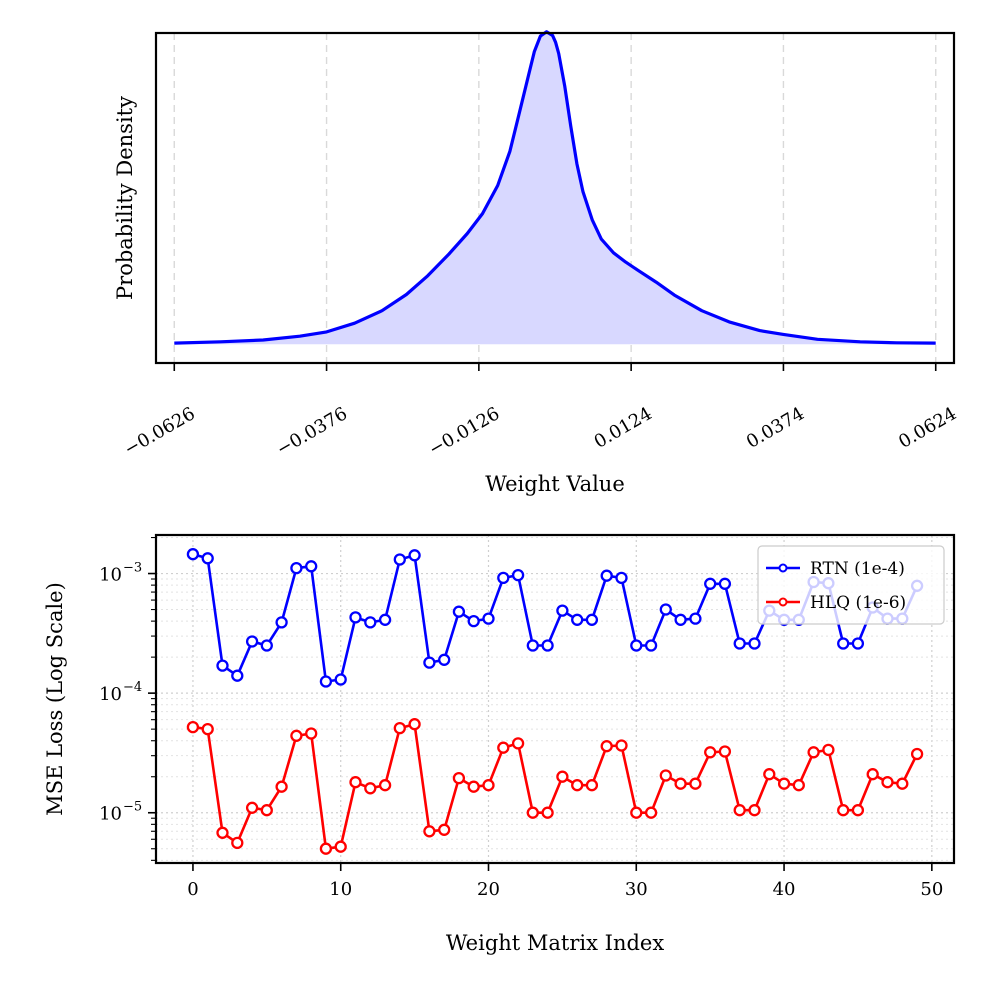 Image resolution: width=996 pixels, height=996 pixels. Describe the element at coordinates (340, 889) in the screenshot. I see `bottom-x-tick-label: 10` at that location.